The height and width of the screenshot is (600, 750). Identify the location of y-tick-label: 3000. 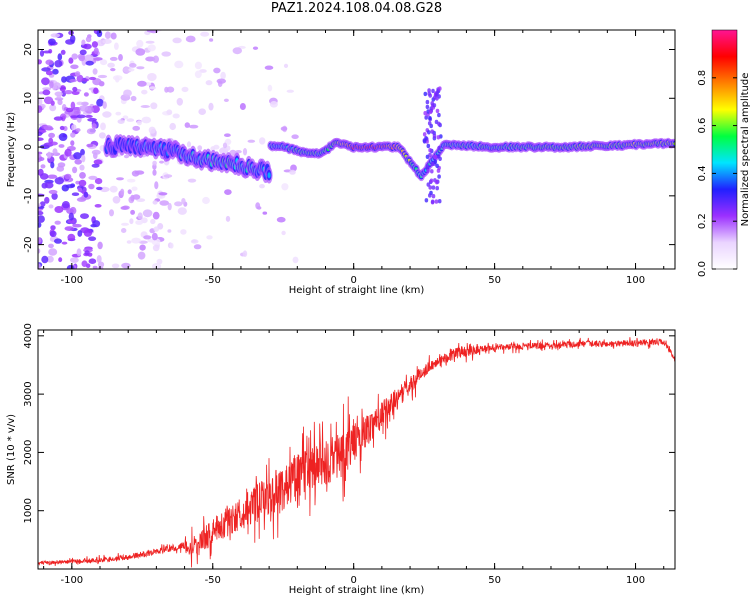
(28, 393).